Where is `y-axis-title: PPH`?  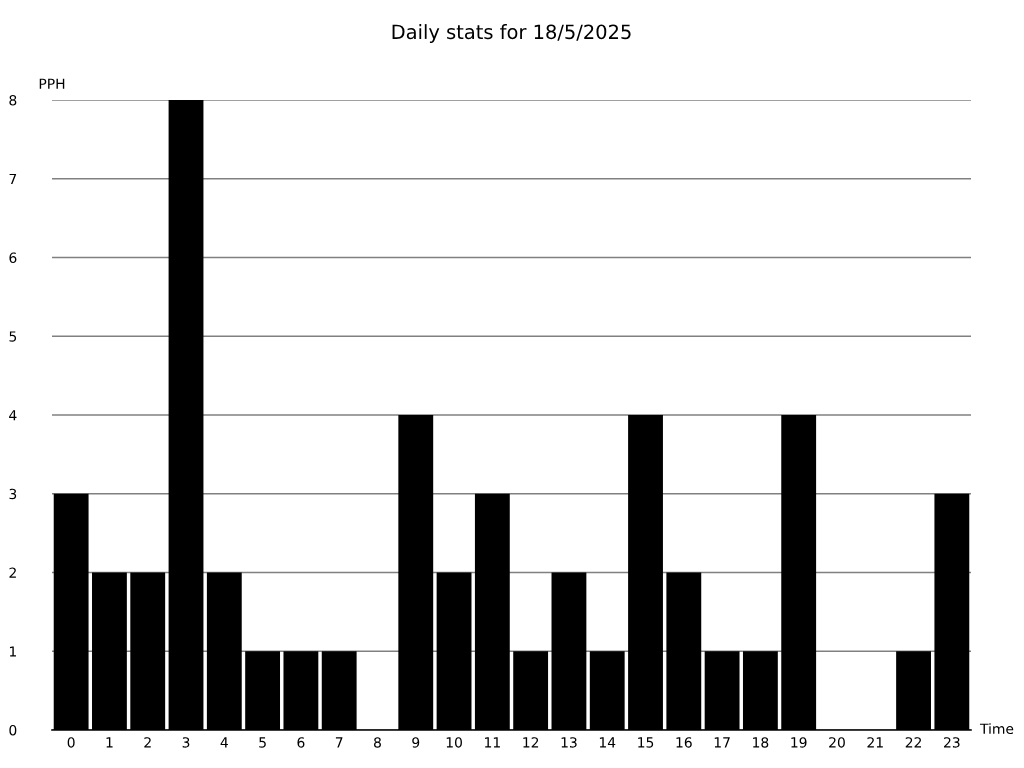 y-axis-title: PPH is located at coordinates (52, 83).